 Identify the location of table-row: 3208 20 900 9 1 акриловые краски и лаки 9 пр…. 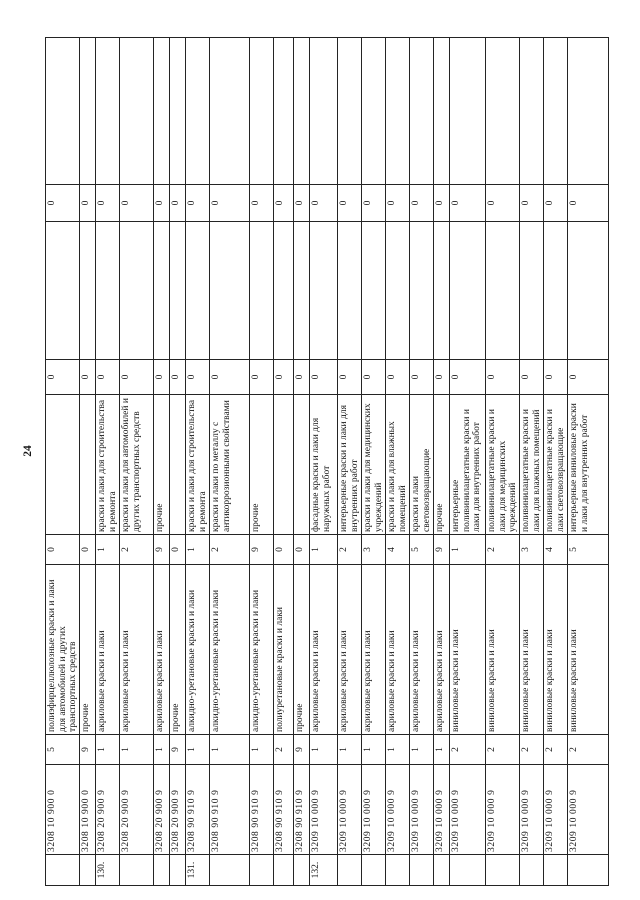
(161, 461).